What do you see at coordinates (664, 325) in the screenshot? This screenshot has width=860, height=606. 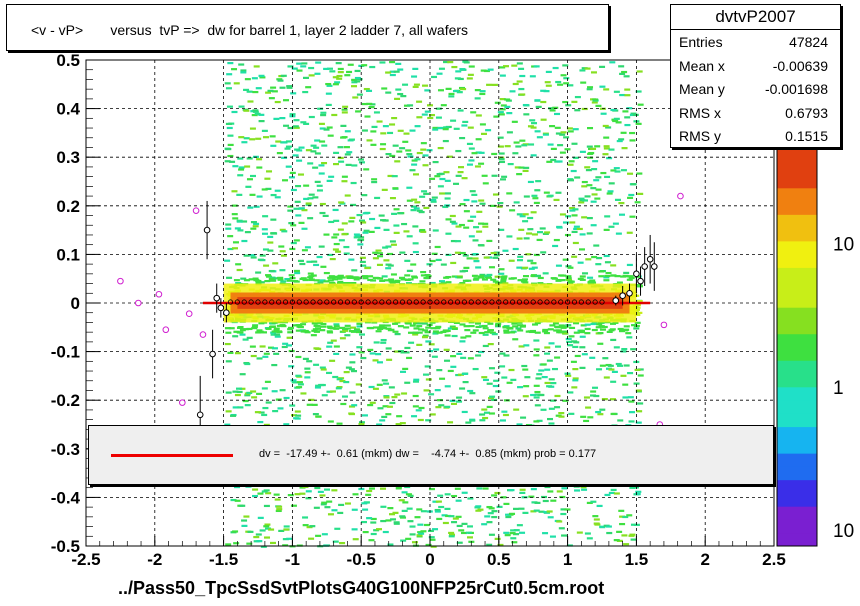 I see `profile-point` at bounding box center [664, 325].